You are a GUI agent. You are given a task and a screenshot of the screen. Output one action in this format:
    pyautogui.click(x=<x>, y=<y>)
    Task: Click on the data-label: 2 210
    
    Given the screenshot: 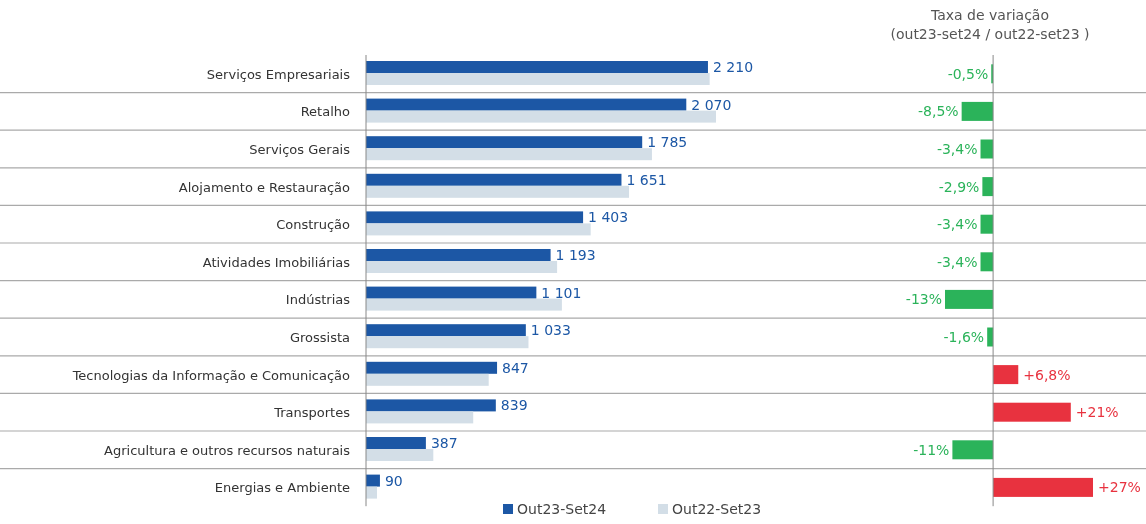 What is the action you would take?
    pyautogui.click(x=733, y=67)
    